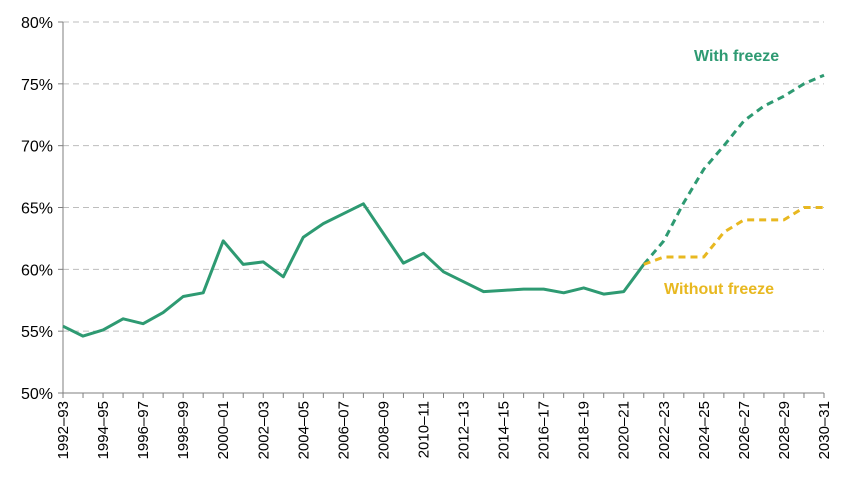 This screenshot has height=493, width=848. Describe the element at coordinates (303, 430) in the screenshot. I see `x-tick-label: 2004–05` at that location.